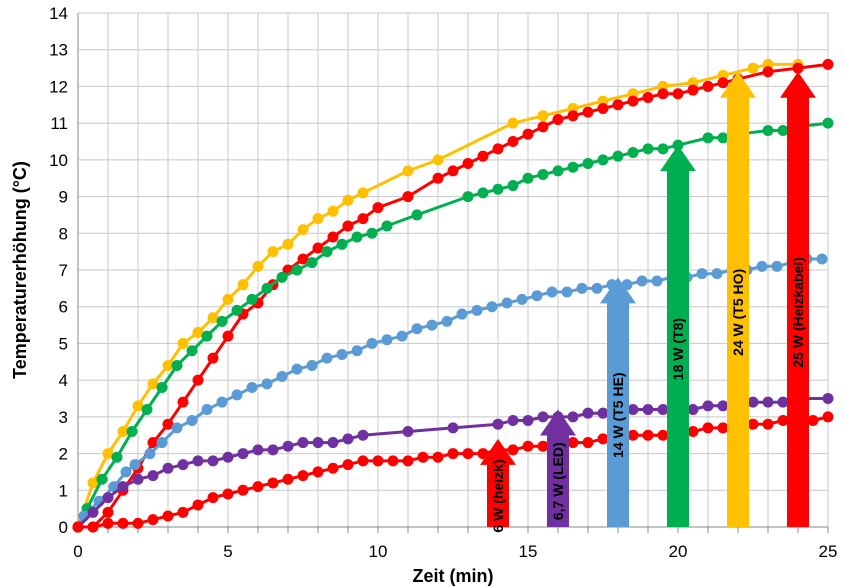 This screenshot has height=586, width=844. Describe the element at coordinates (63, 197) in the screenshot. I see `y-tick-label: 9` at that location.